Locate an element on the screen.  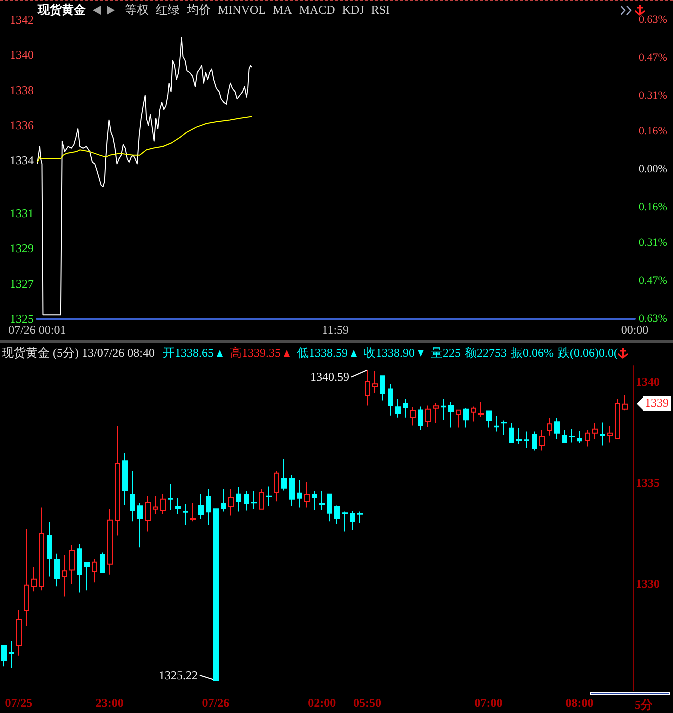
x-axis-title: 5分 is located at coordinates (644, 705).